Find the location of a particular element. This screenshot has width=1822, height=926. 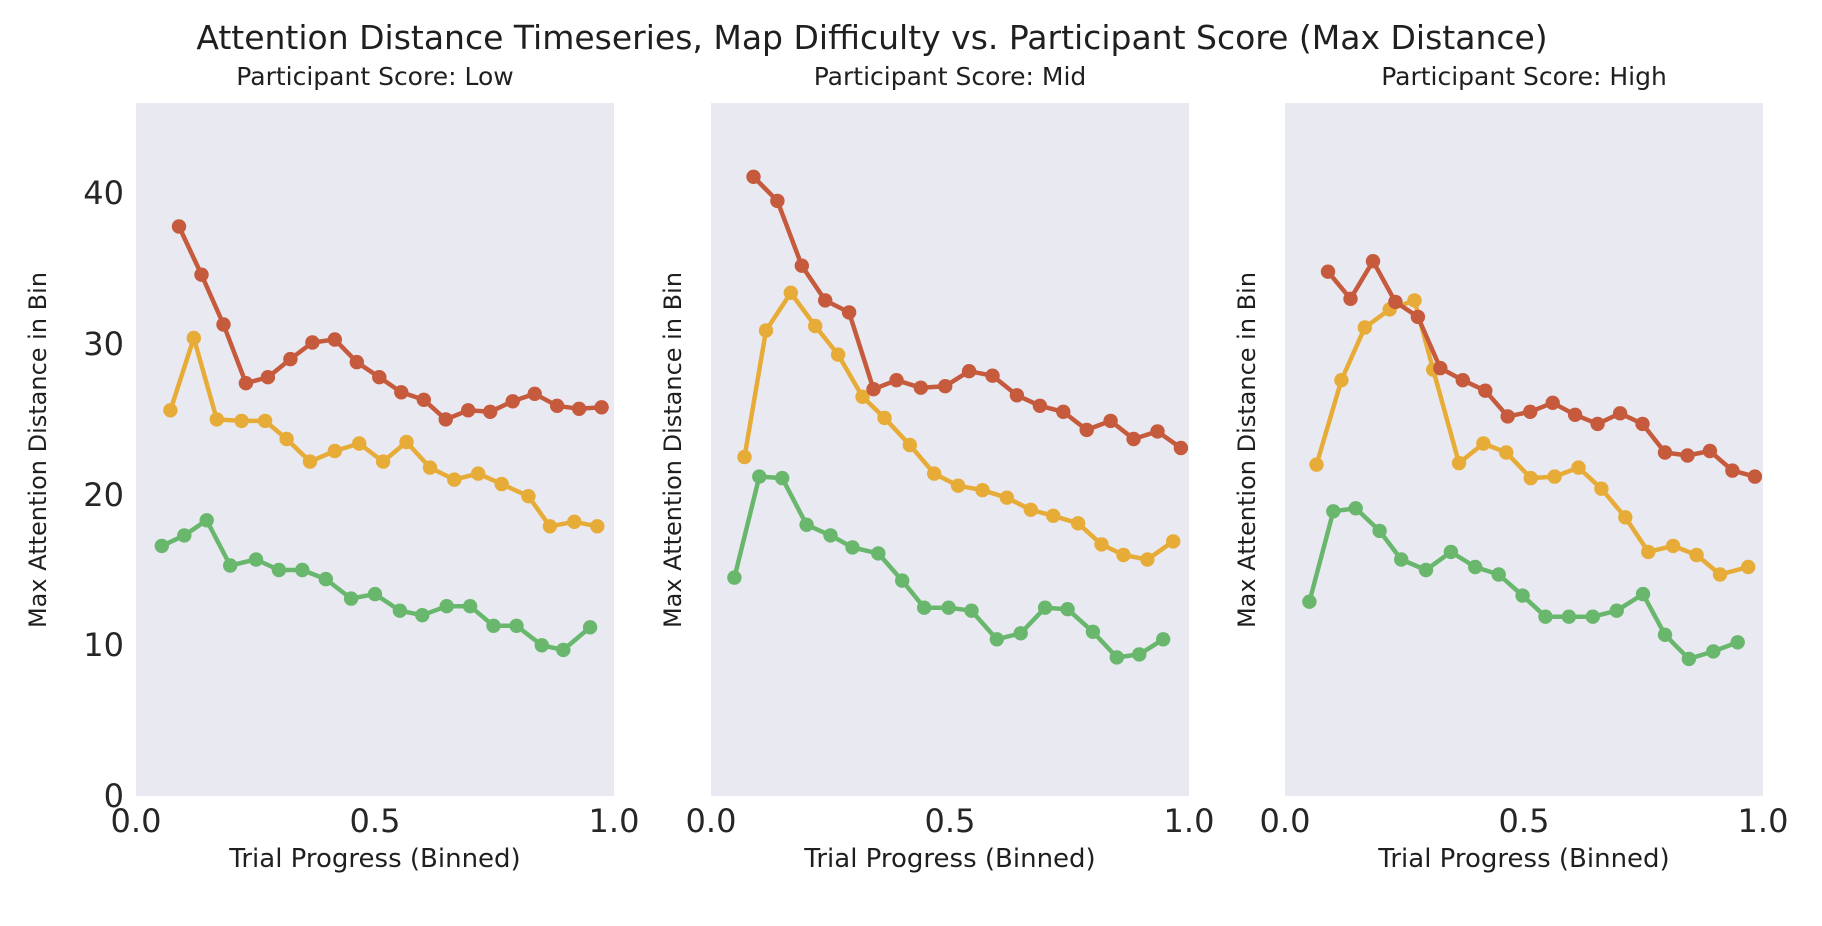

y-tick-label: 0 is located at coordinates (113, 796).